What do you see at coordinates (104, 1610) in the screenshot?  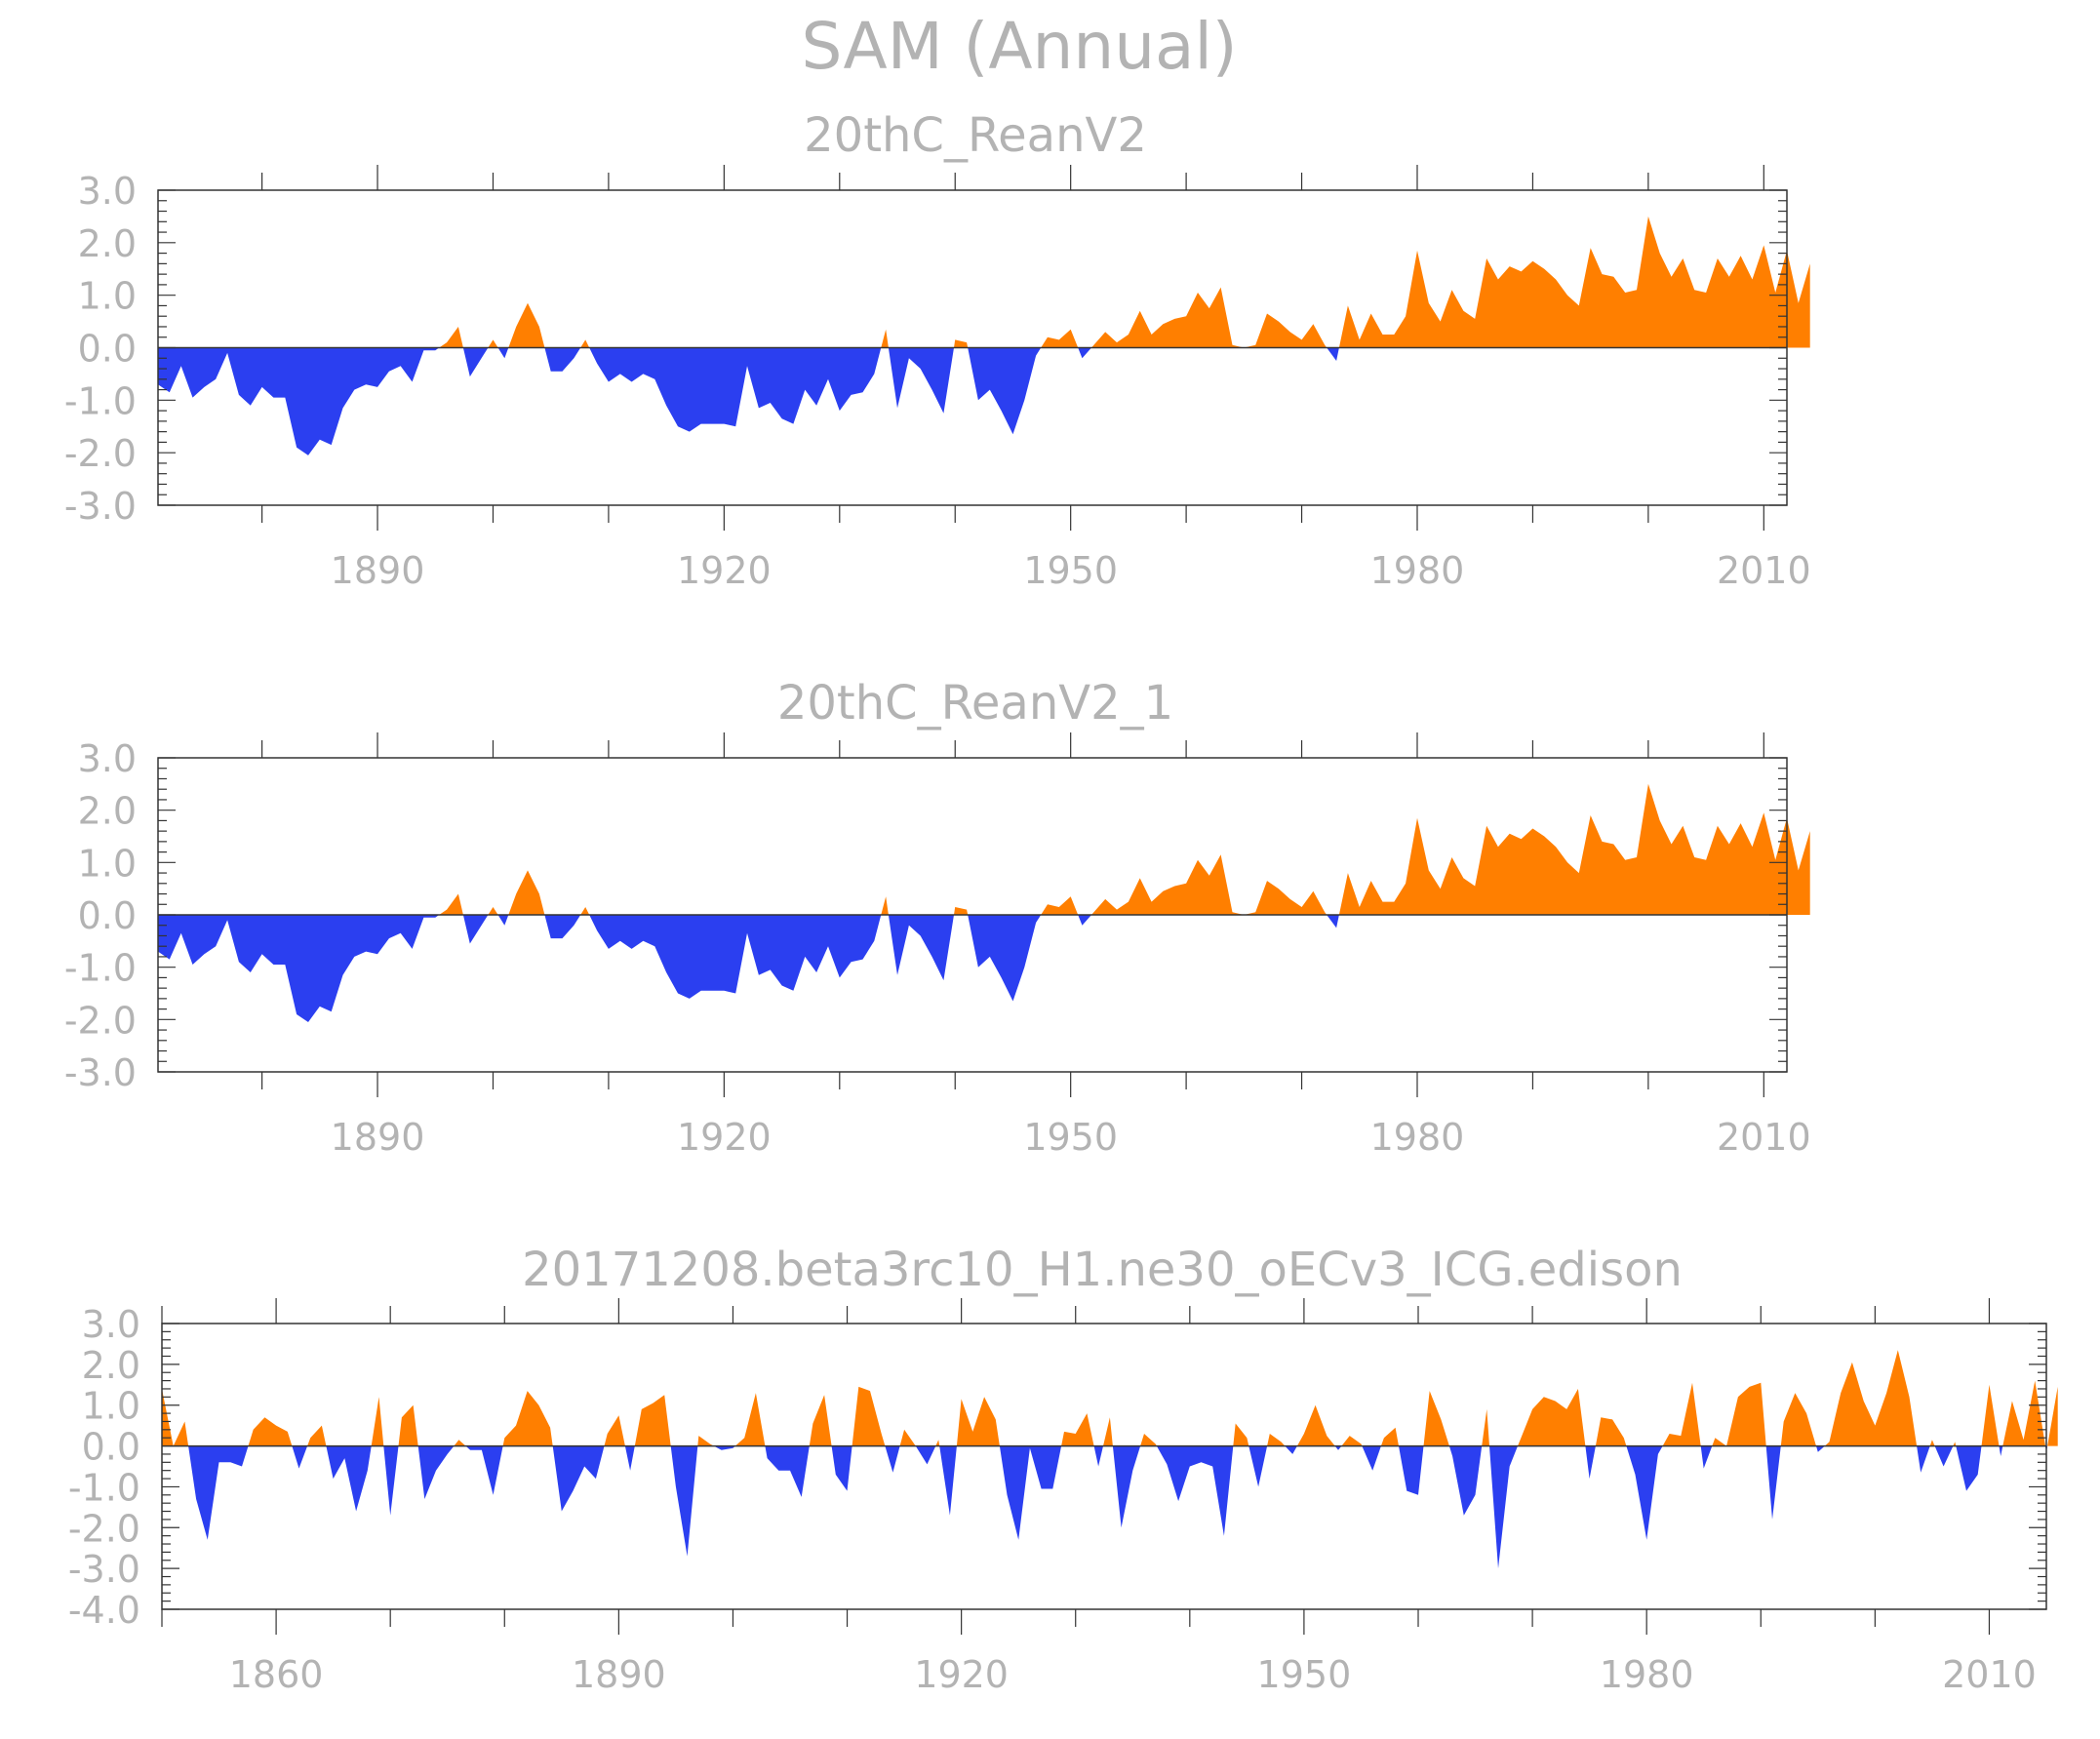 I see `y-tick-label: -4.0` at bounding box center [104, 1610].